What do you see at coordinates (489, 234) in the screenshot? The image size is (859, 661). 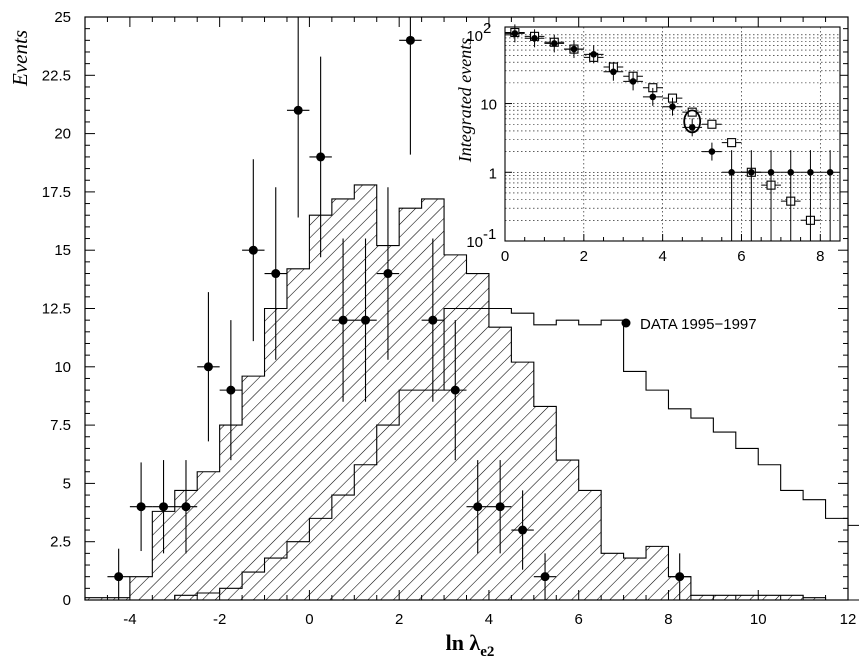 I see `inset-y-tick-exponent: -1` at bounding box center [489, 234].